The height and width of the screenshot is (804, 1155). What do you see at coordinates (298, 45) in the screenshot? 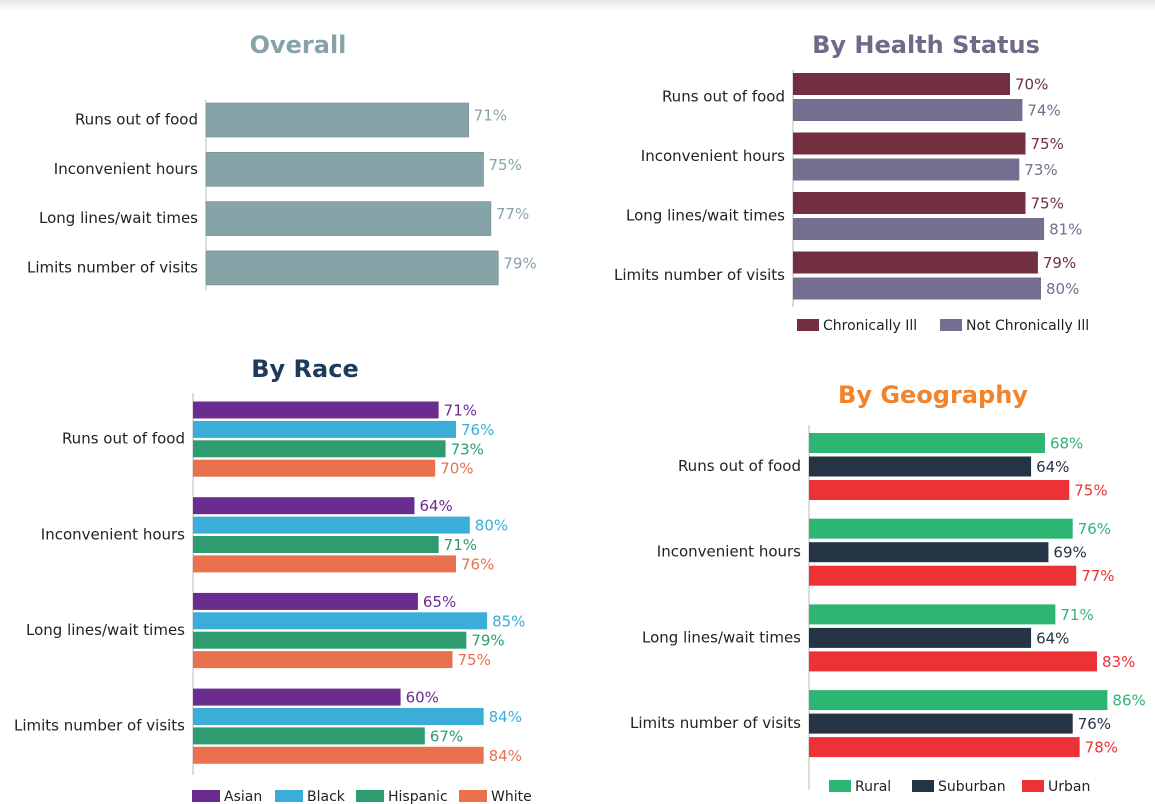
I see `chart-title: Overall` at bounding box center [298, 45].